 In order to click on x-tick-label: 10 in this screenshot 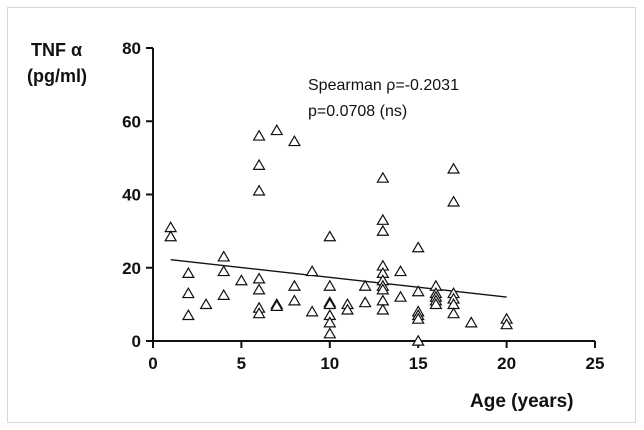, I will do `click(329, 363)`.